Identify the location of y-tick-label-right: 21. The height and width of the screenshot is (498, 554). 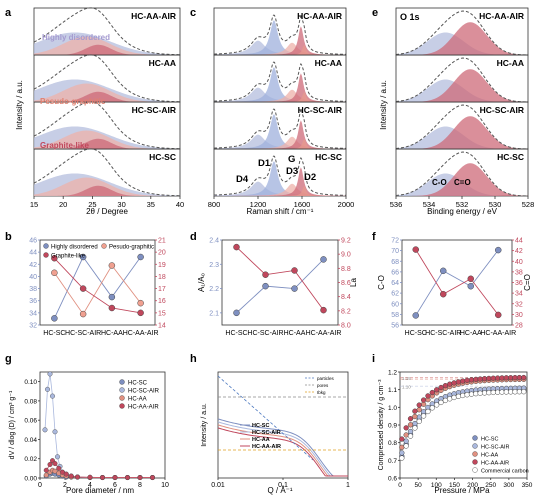
(162, 241).